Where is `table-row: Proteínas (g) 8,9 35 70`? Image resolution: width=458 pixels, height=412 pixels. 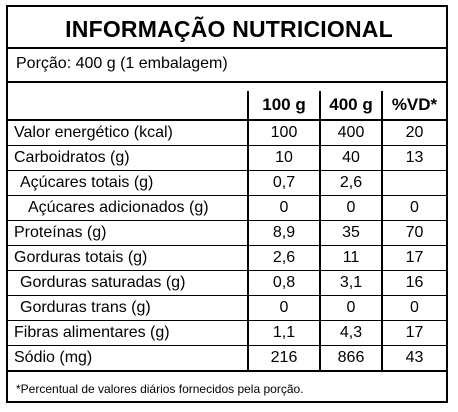
table-row: Proteínas (g) 8,9 35 70 is located at coordinates (227, 233).